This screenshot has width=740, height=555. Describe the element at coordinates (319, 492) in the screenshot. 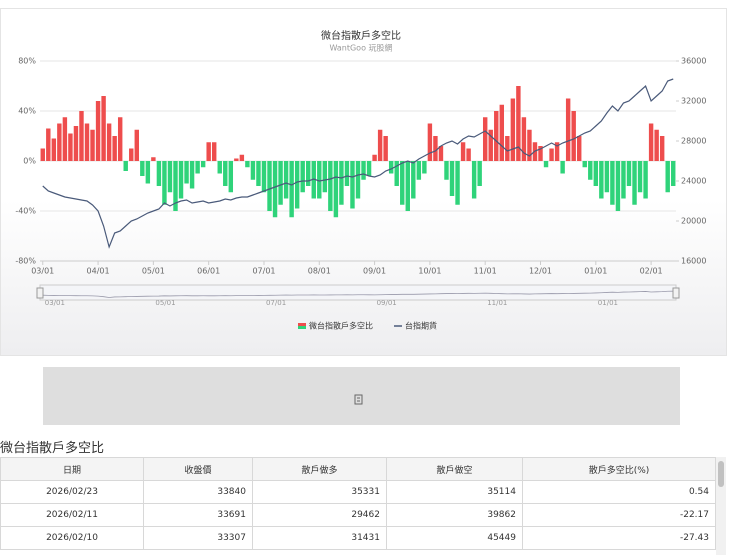

I see `table-cell: 35331` at that location.